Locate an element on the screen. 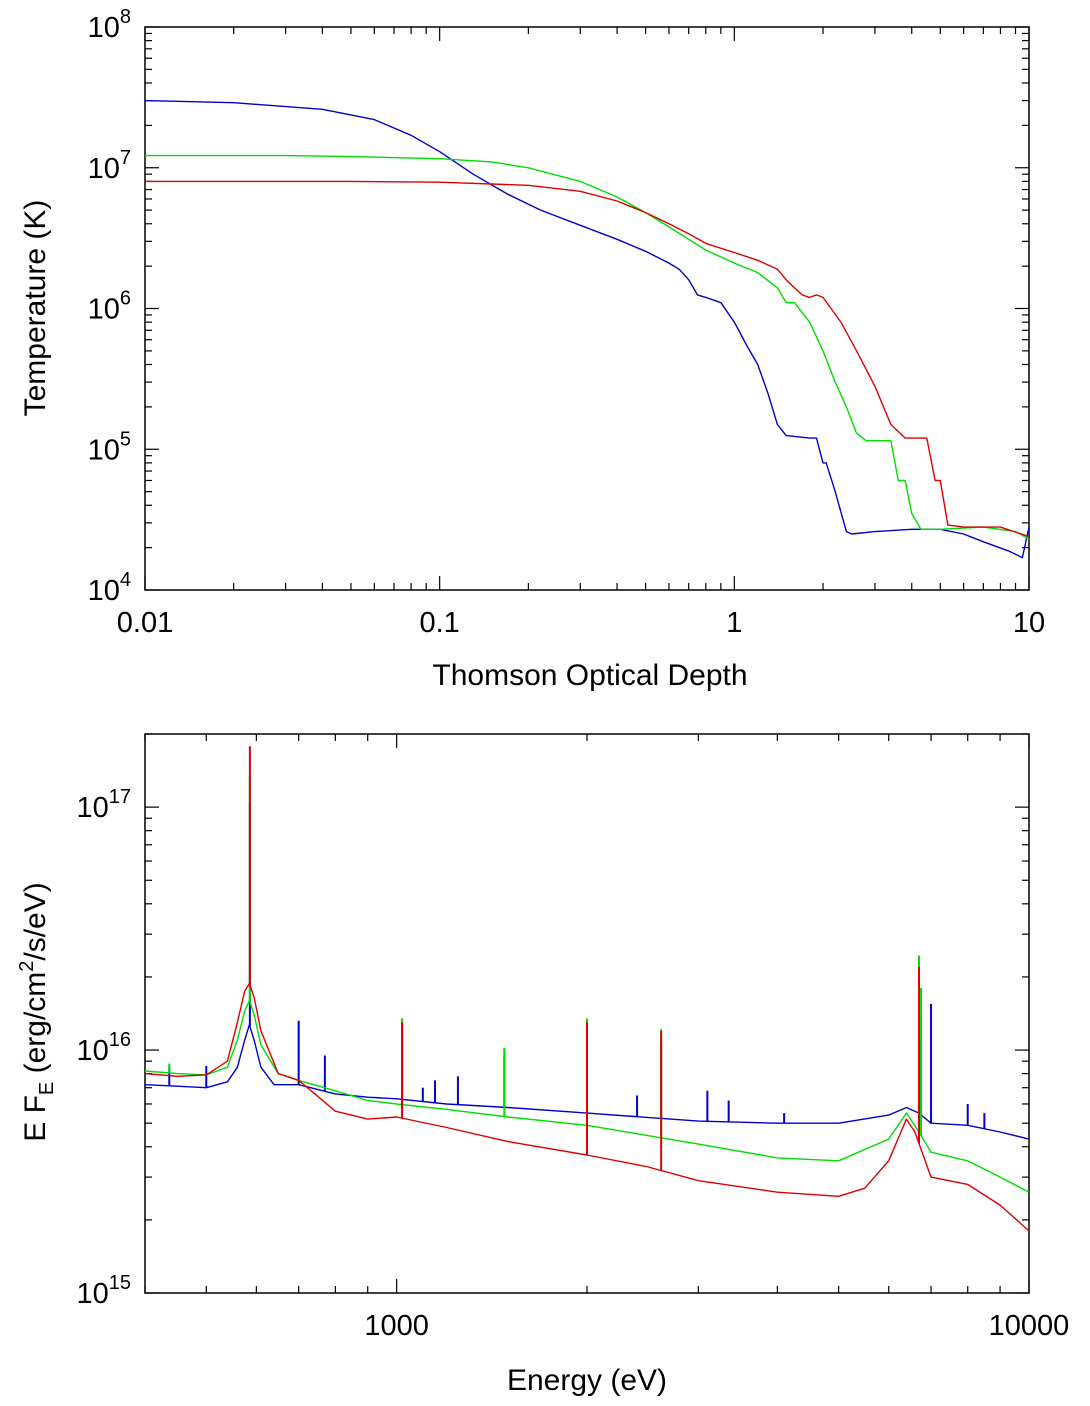  x-axis-title: Thomson Optical Depth is located at coordinates (589, 675).